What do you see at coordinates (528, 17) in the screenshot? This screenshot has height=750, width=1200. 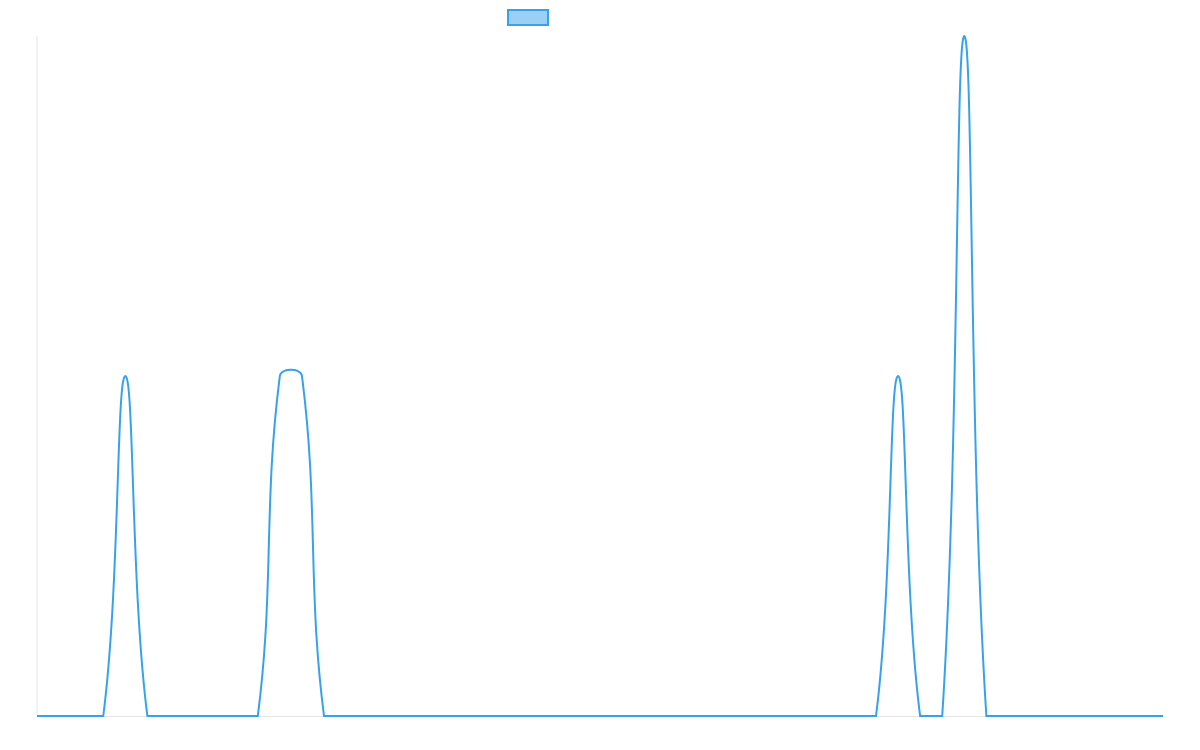 I see `legend-swatch` at bounding box center [528, 17].